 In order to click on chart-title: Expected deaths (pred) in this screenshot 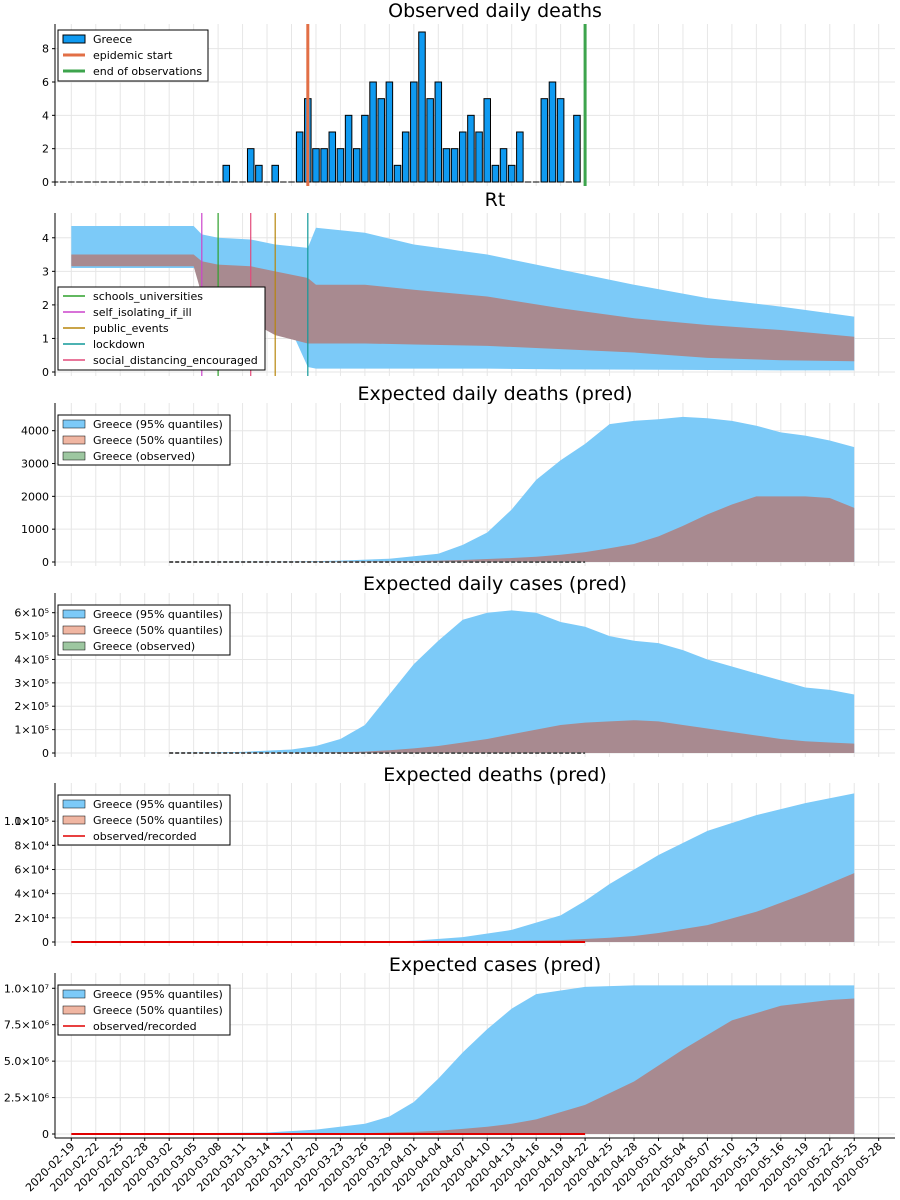, I will do `click(495, 775)`.